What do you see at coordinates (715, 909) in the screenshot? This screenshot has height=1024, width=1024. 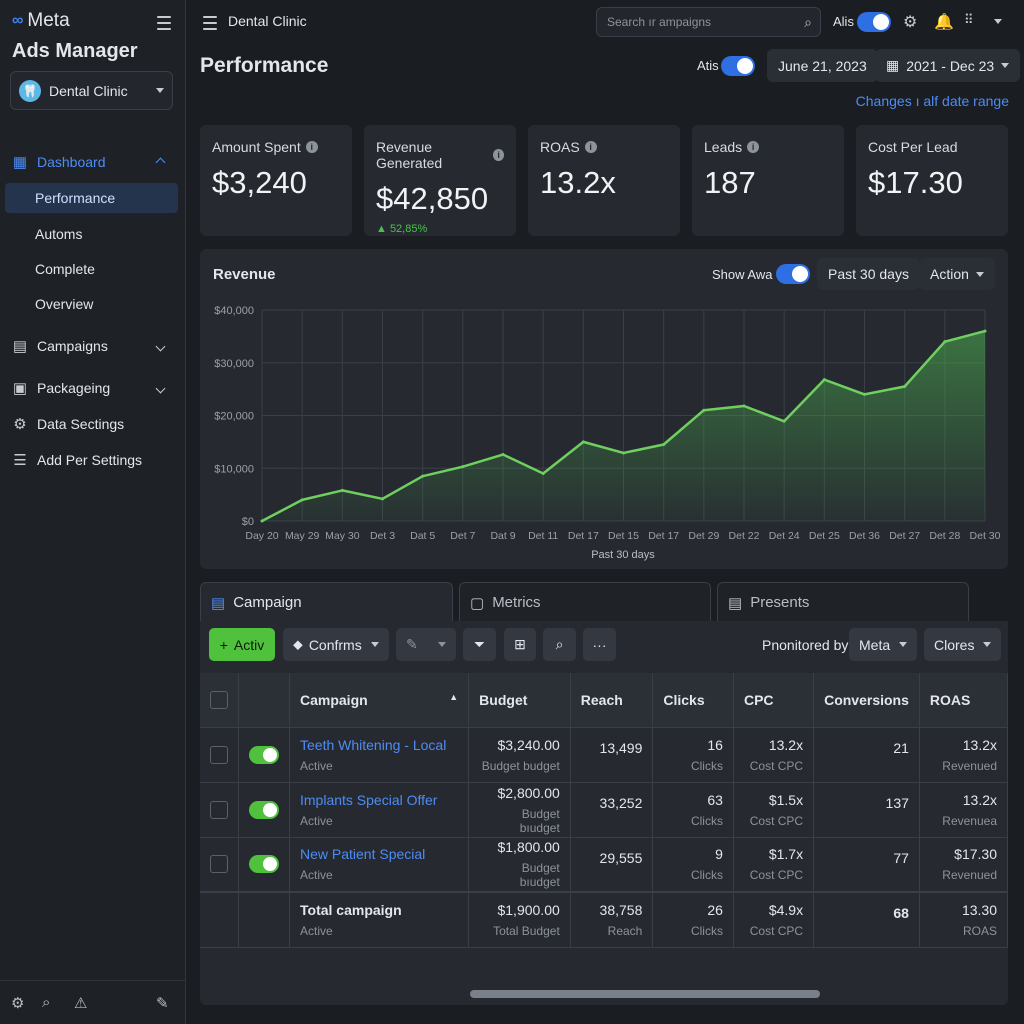 I see `clicks-value: 26` at bounding box center [715, 909].